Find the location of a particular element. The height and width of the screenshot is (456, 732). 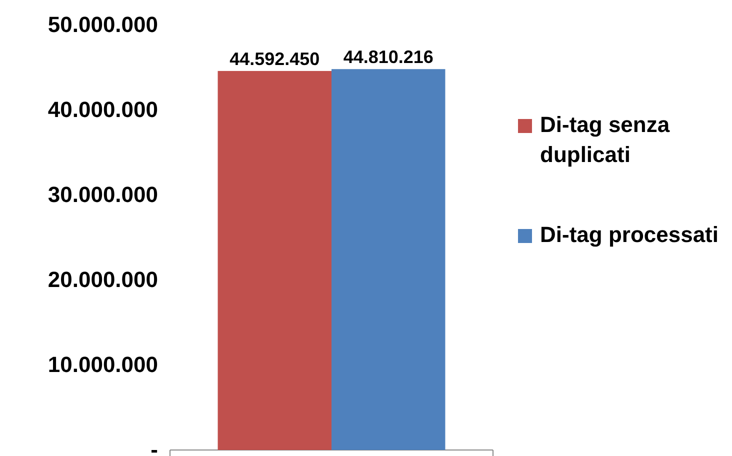

data-label: 44.592.450 is located at coordinates (275, 58).